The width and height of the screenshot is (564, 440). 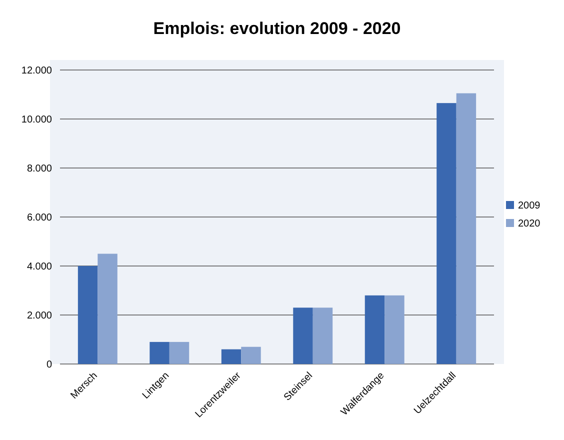 I want to click on chart-title: Emplois: evolution 2009 - 2020, so click(x=277, y=28).